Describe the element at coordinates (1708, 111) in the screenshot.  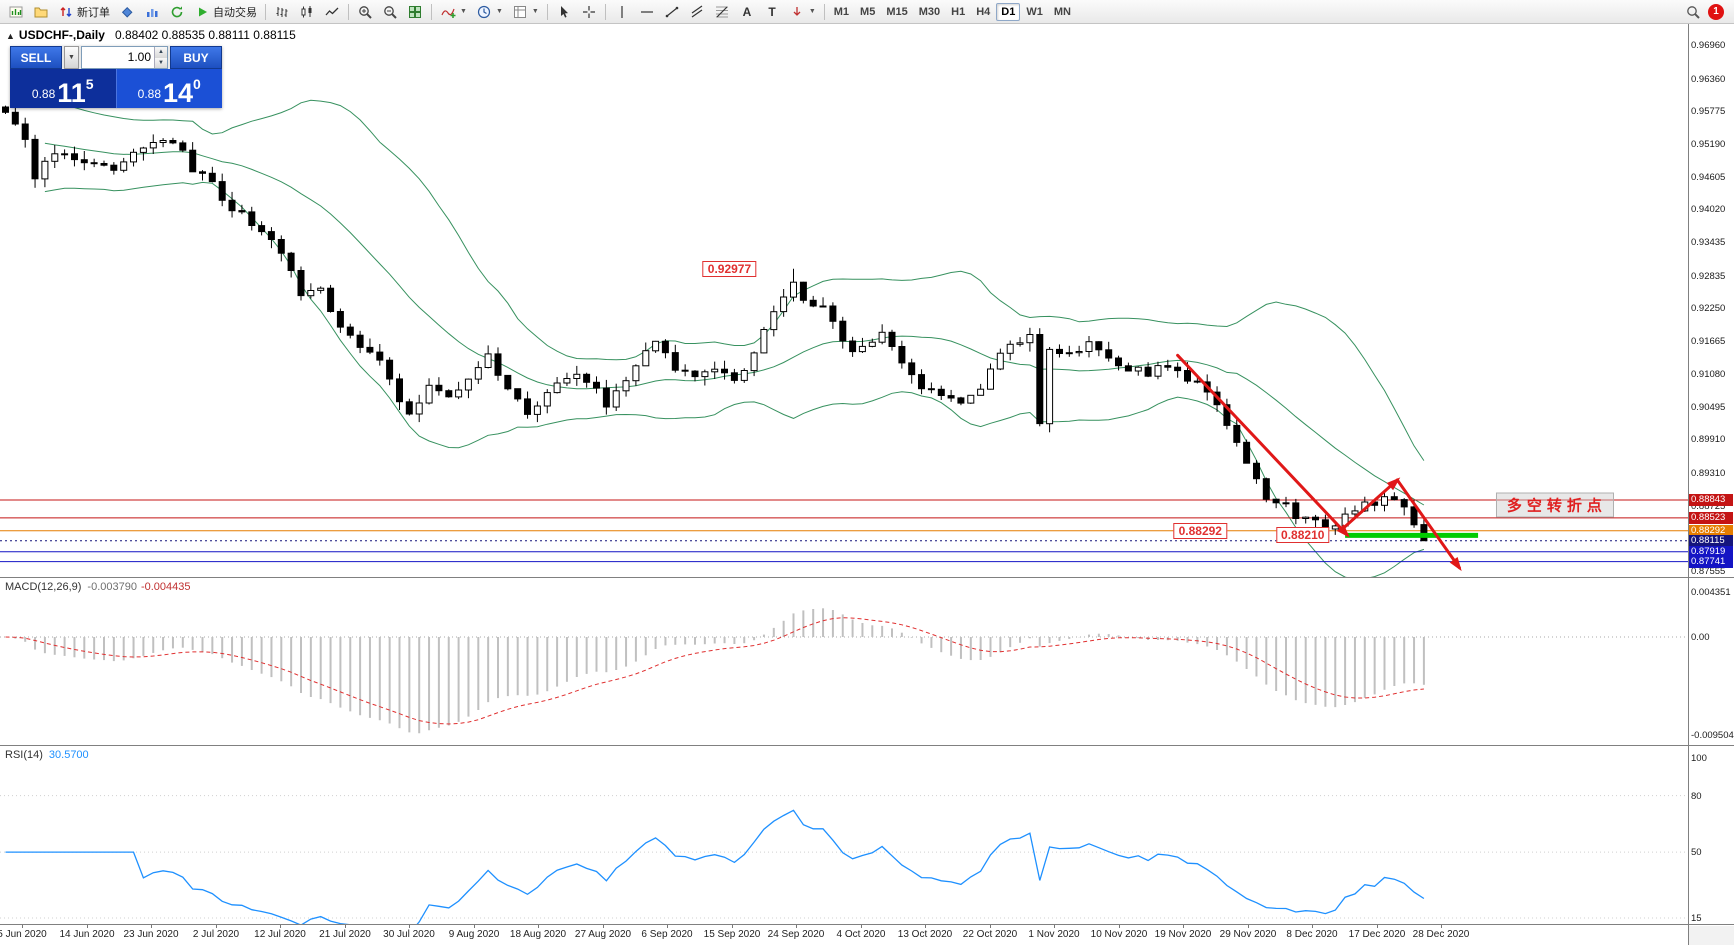
I see `price-axis-label: 0.95775` at that location.